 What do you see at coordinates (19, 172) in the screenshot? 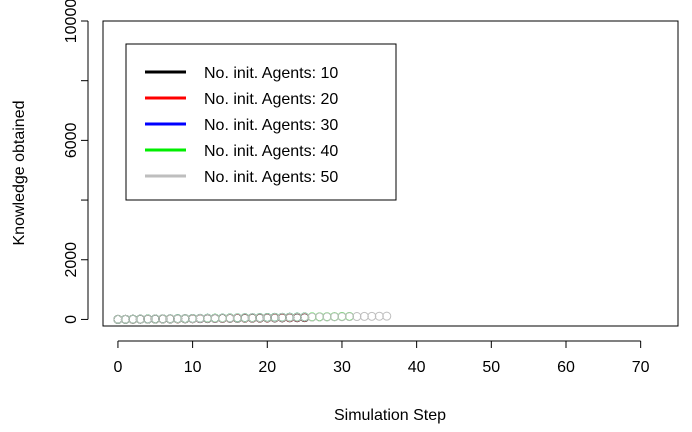
I see `y-axis-title: Knowledge obtained` at bounding box center [19, 172].